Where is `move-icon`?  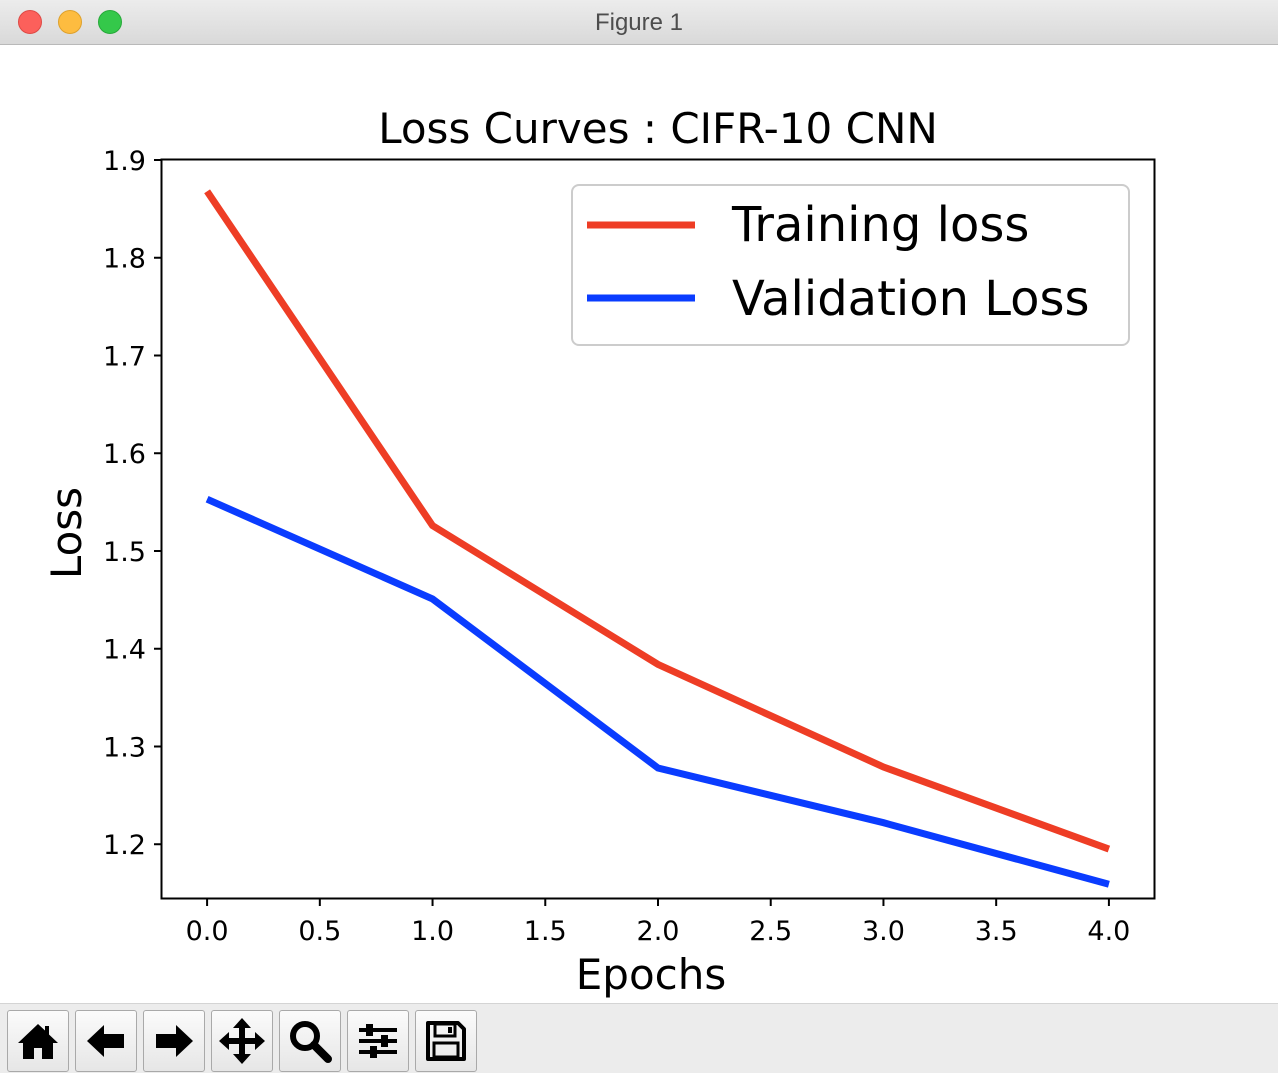 move-icon is located at coordinates (242, 1041).